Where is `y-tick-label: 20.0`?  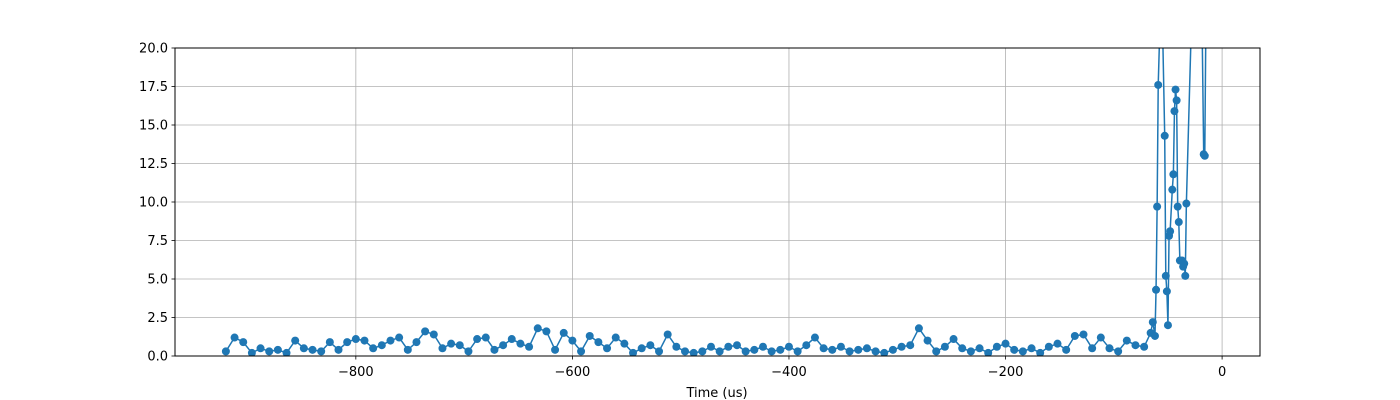 y-tick-label: 20.0 is located at coordinates (153, 49).